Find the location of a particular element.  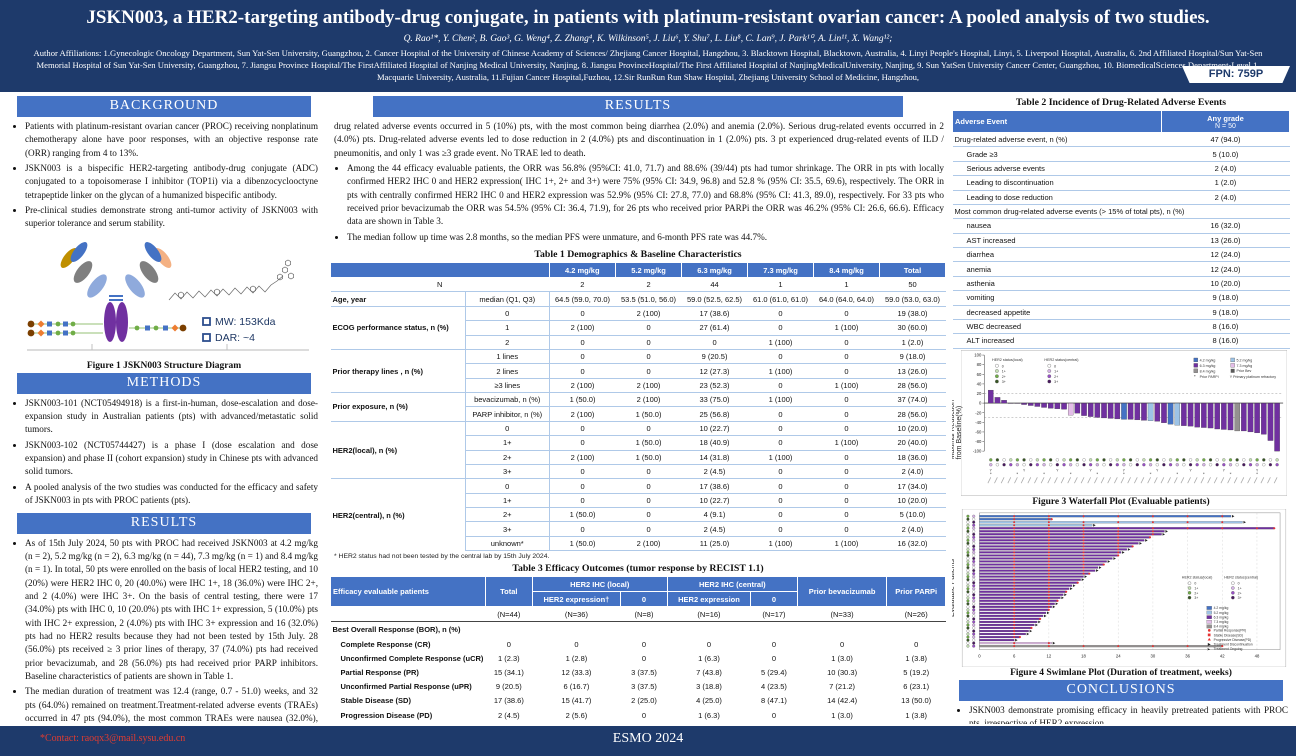

cell: 33 (75.0) is located at coordinates (714, 399).